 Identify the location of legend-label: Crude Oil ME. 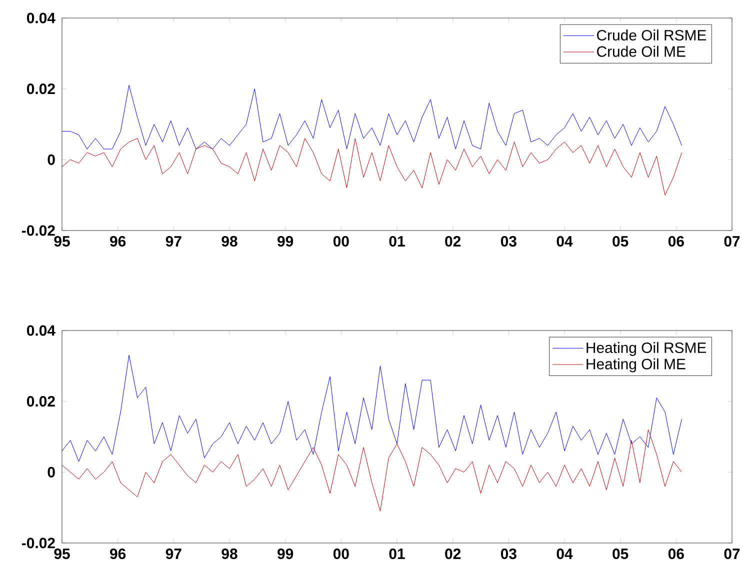
(641, 51).